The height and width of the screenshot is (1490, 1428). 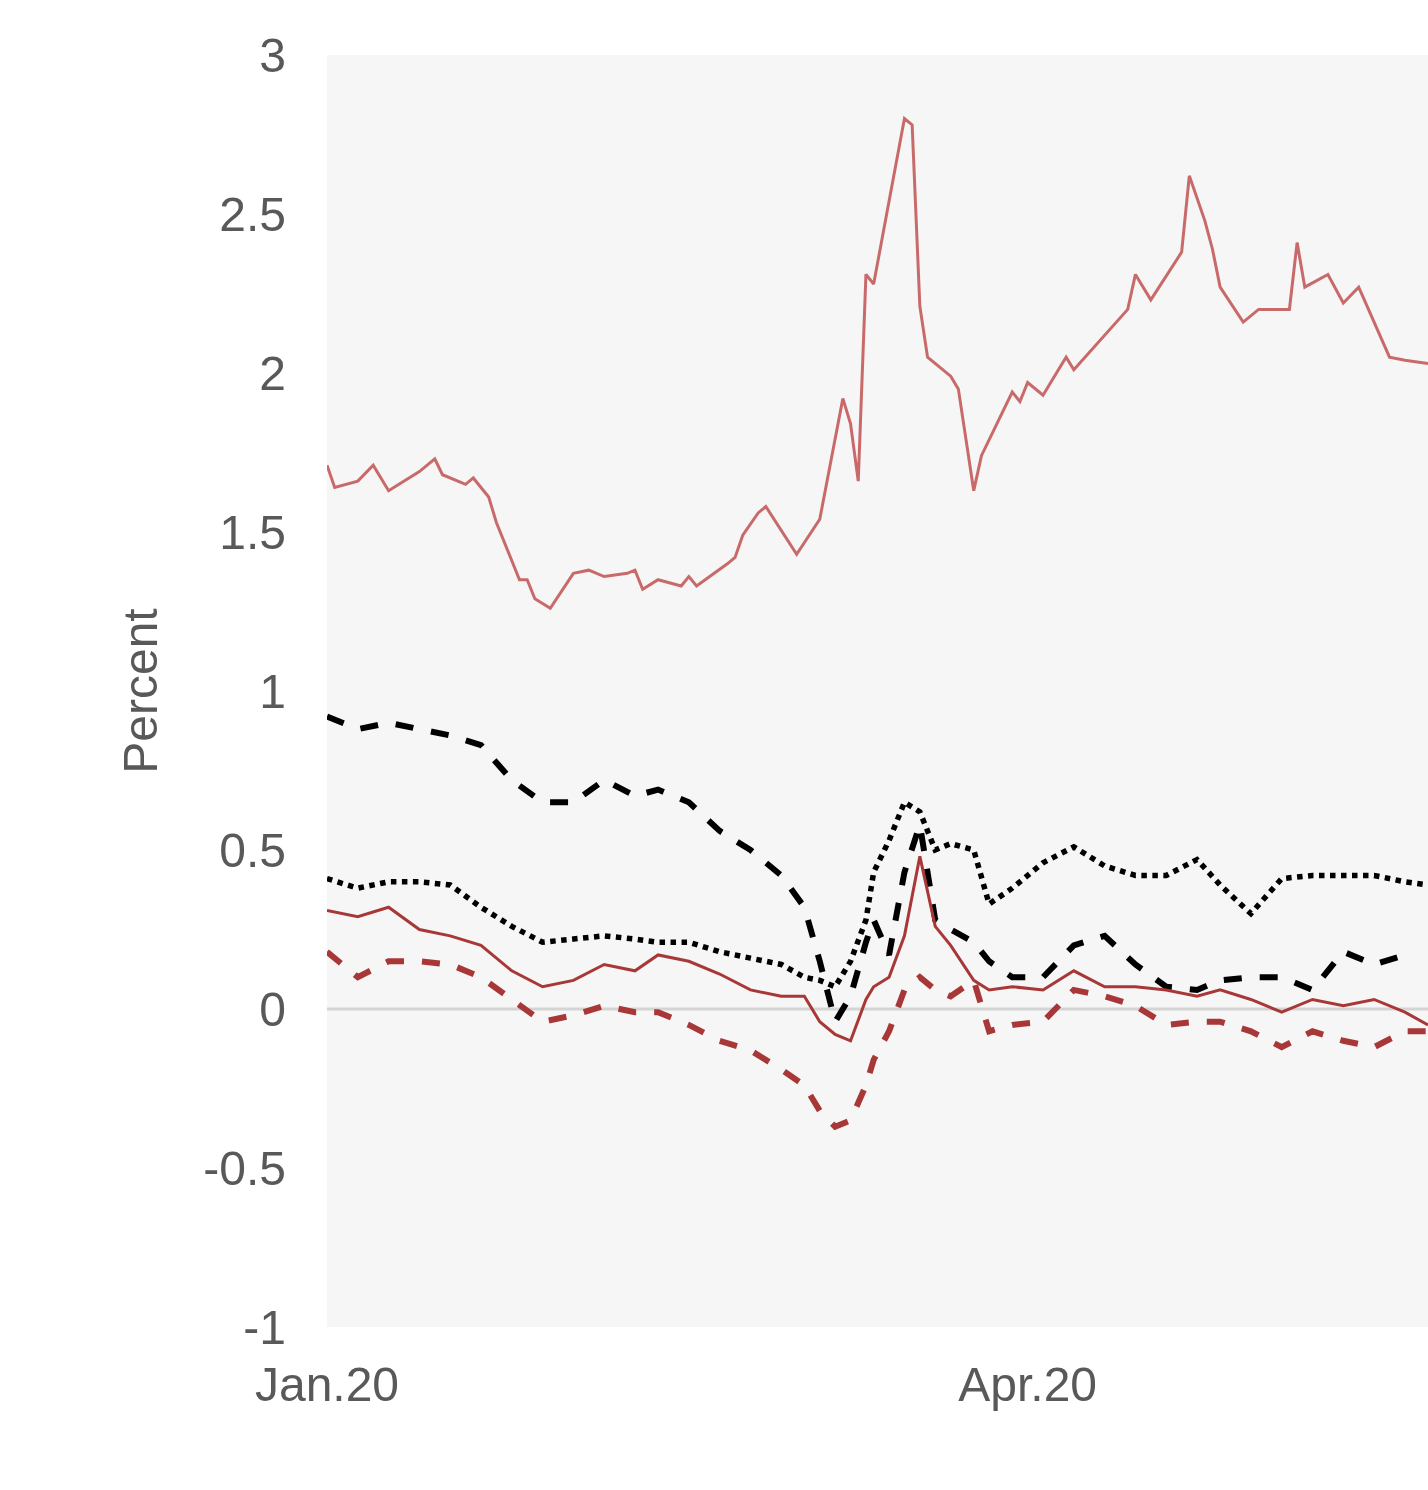 What do you see at coordinates (272, 1009) in the screenshot?
I see `y-tick-label: 0` at bounding box center [272, 1009].